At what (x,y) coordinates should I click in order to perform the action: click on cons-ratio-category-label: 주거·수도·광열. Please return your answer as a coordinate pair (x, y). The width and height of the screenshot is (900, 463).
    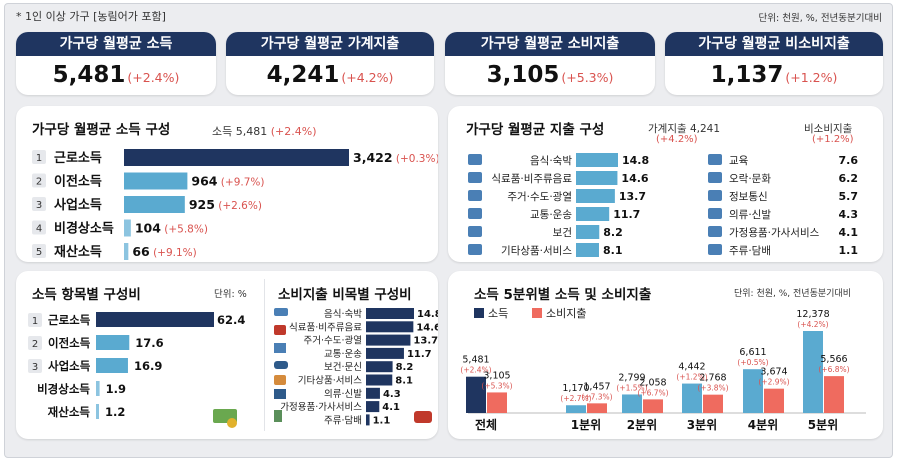
    Looking at the image, I should click on (333, 341).